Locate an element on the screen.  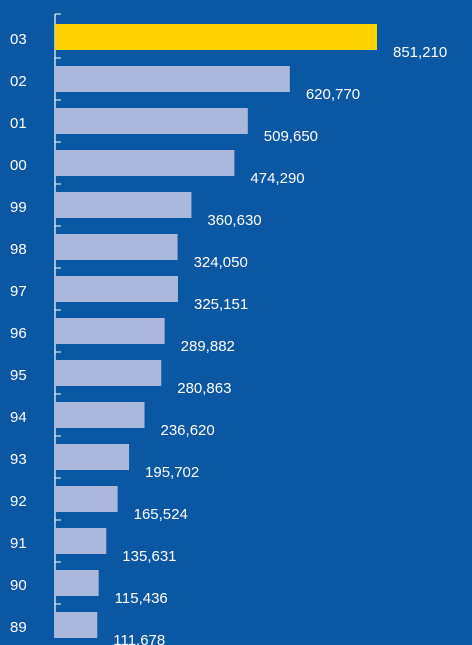
category-label-03: 03 is located at coordinates (18, 39).